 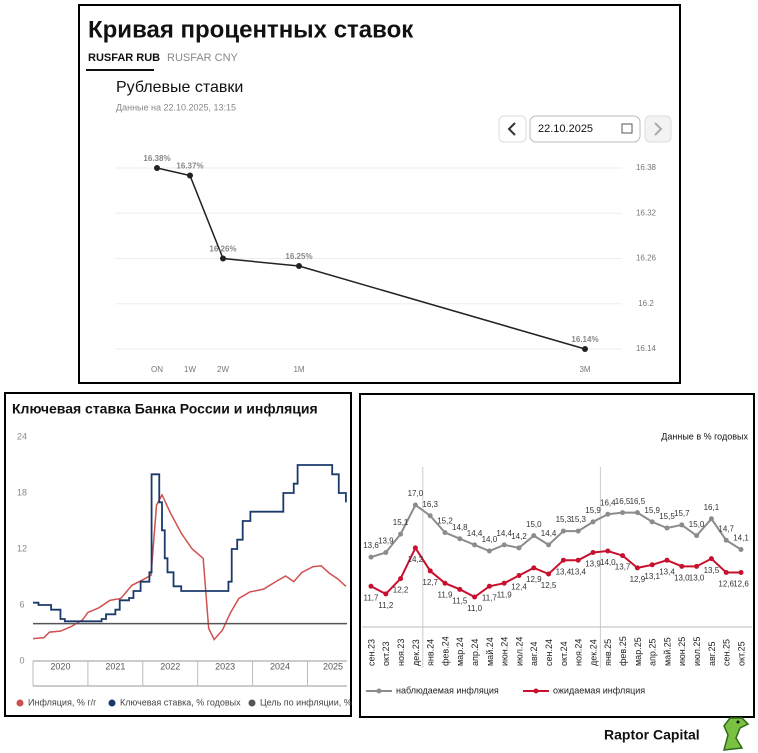 I want to click on logo-shape, so click(x=736, y=734).